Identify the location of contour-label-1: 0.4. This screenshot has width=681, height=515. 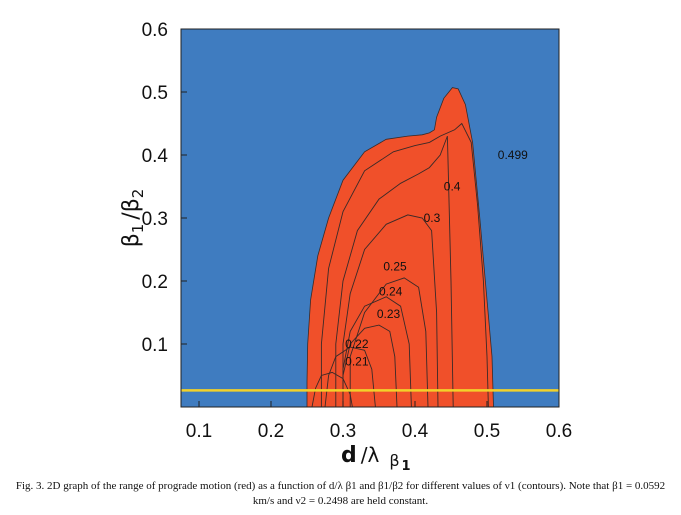
(452, 187).